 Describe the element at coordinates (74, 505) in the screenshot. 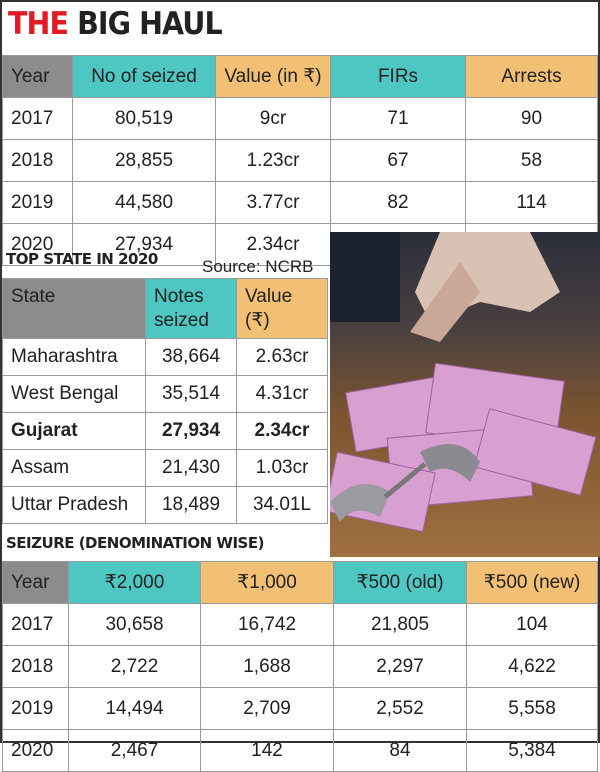

I see `table-cell: Uttar Pradesh` at that location.